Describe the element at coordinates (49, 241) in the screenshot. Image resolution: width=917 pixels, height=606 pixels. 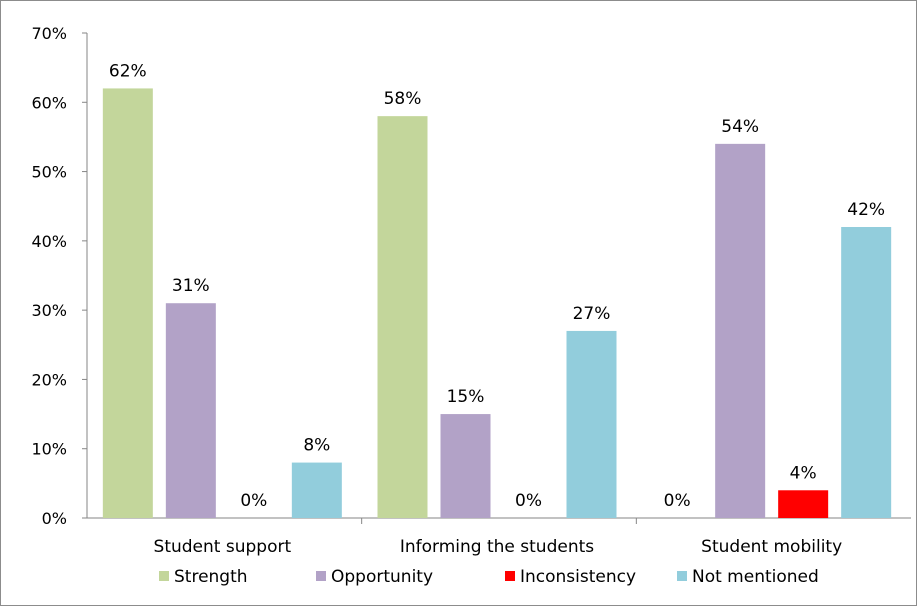
I see `y-tick-label: 40%` at that location.